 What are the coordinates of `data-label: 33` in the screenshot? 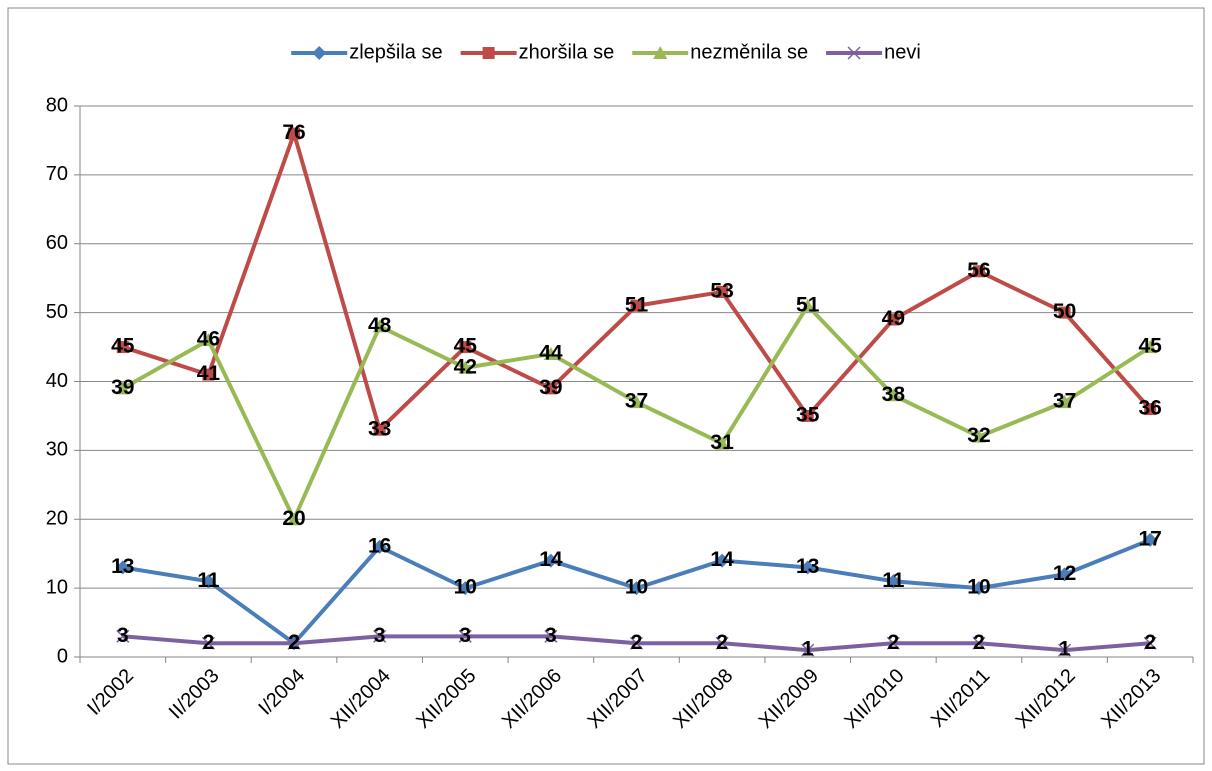 It's located at (379, 428).